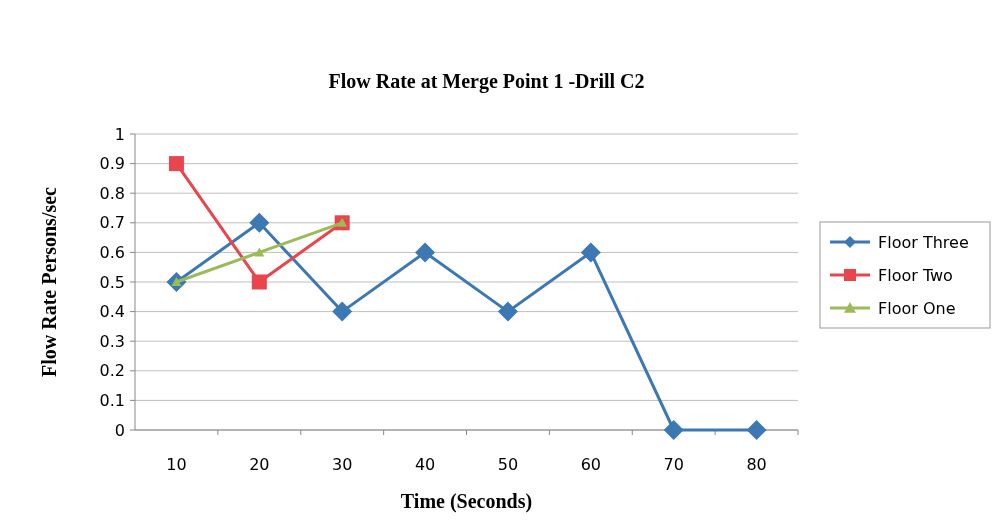 Image resolution: width=1008 pixels, height=531 pixels. I want to click on y-tick-label: 0.8, so click(112, 193).